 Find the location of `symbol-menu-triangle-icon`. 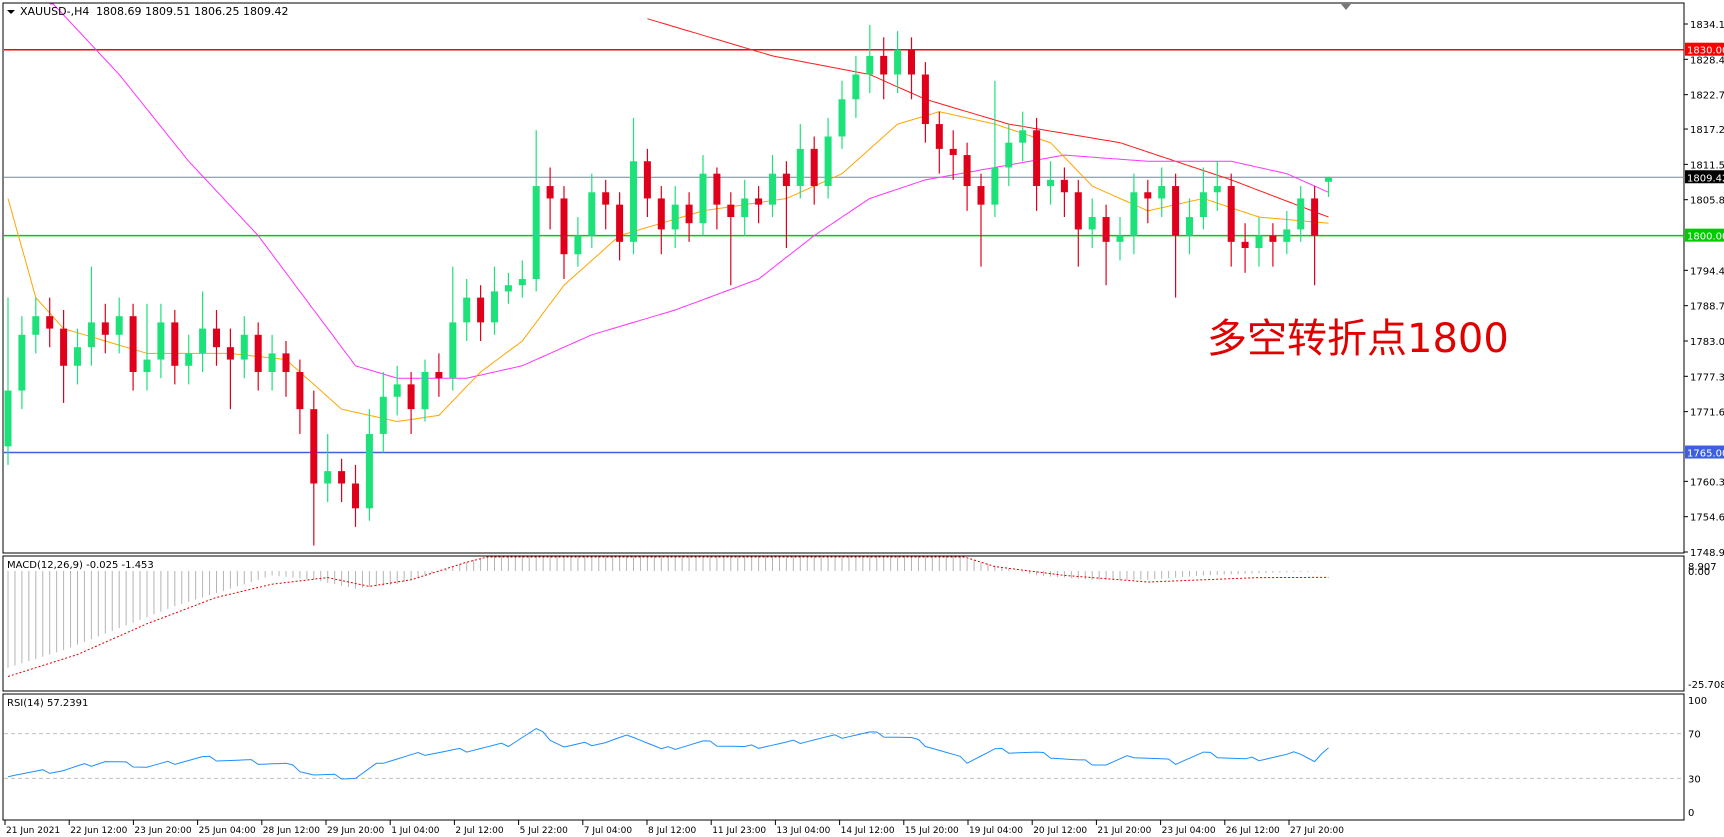

symbol-menu-triangle-icon is located at coordinates (11, 12).